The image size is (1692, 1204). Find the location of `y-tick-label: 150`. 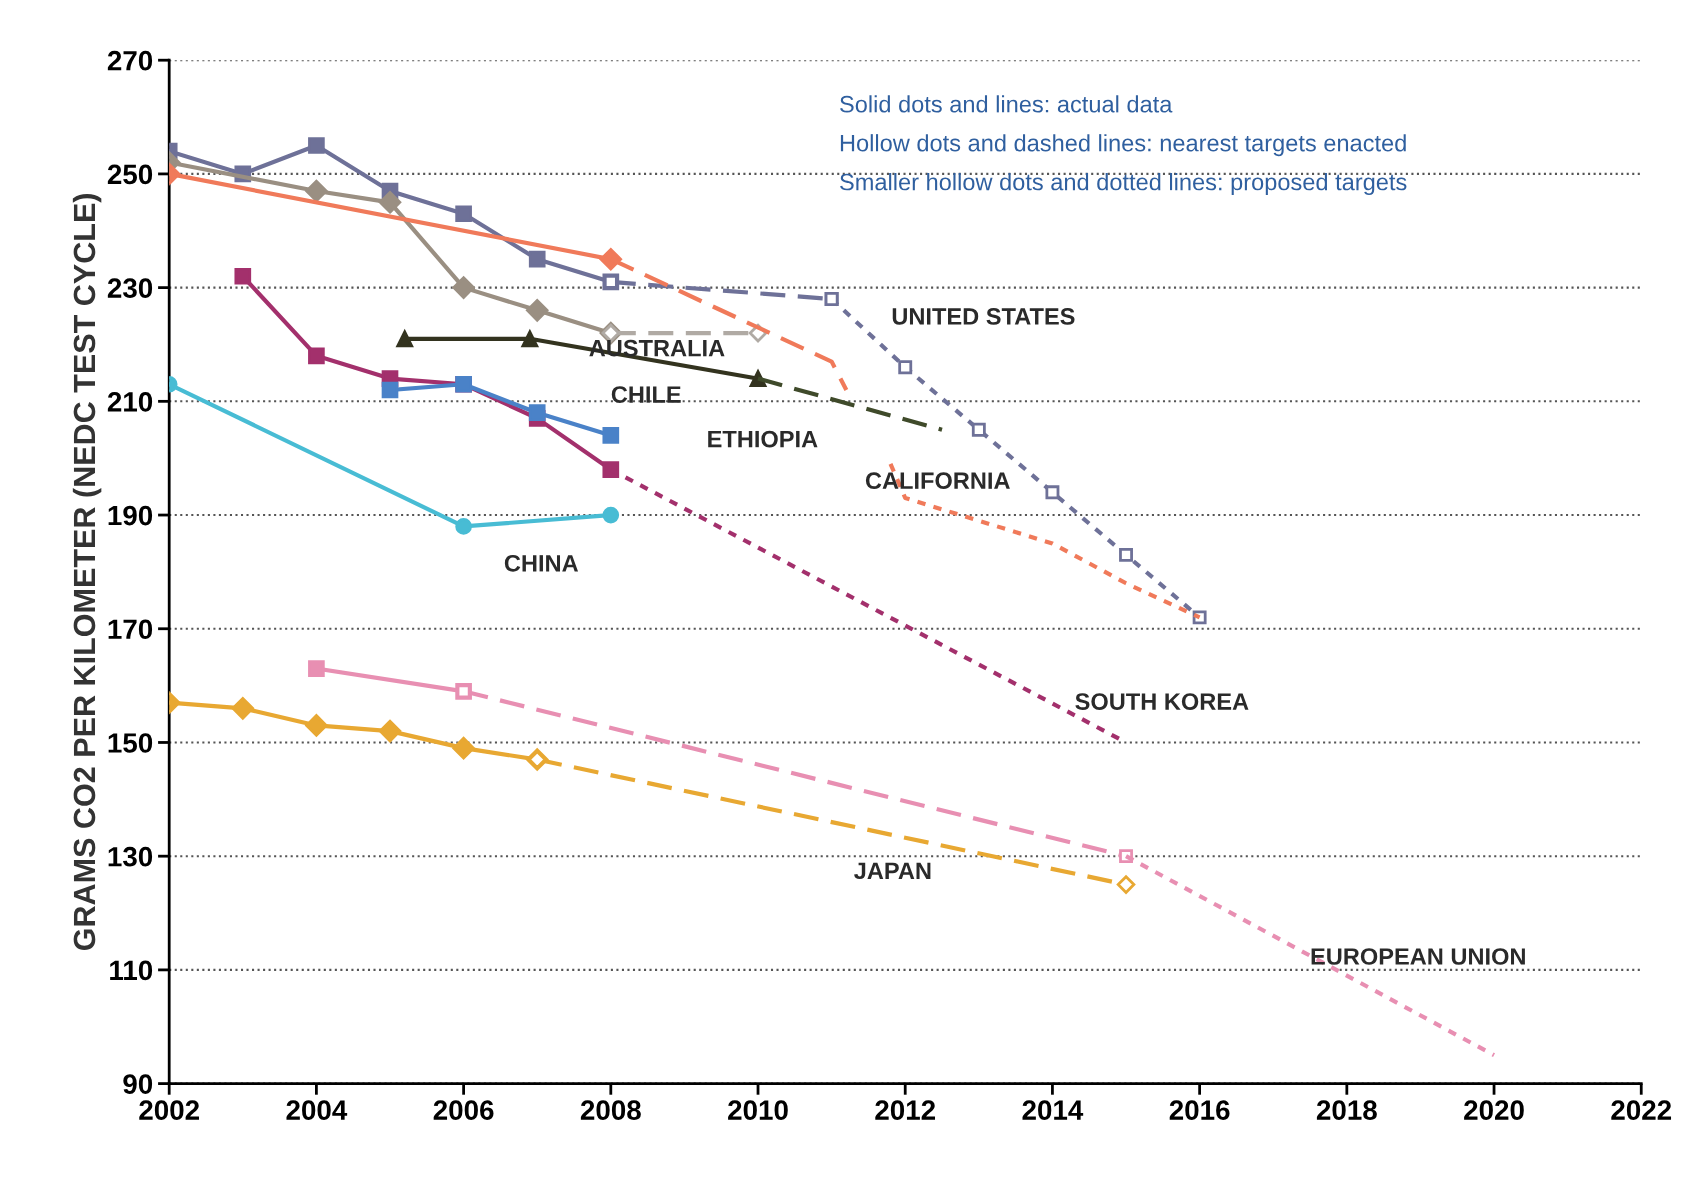

y-tick-label: 150 is located at coordinates (130, 743).